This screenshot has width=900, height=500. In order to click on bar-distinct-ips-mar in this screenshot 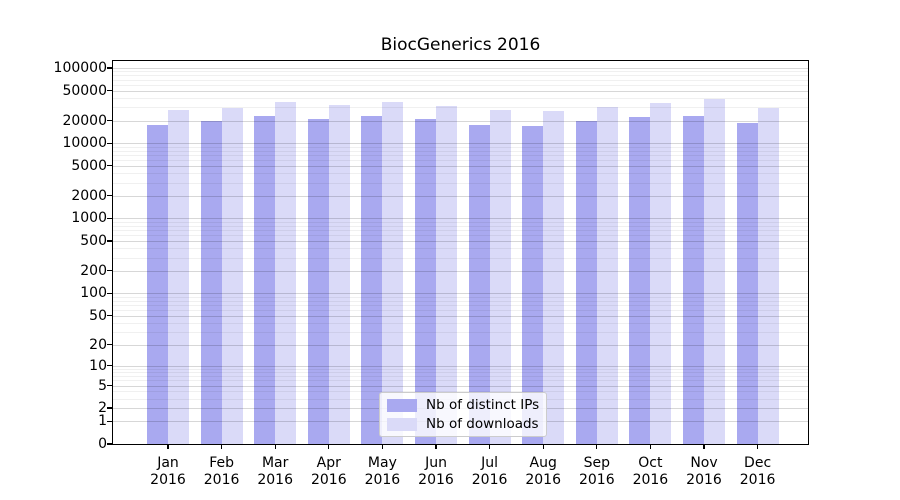, I will do `click(265, 279)`.